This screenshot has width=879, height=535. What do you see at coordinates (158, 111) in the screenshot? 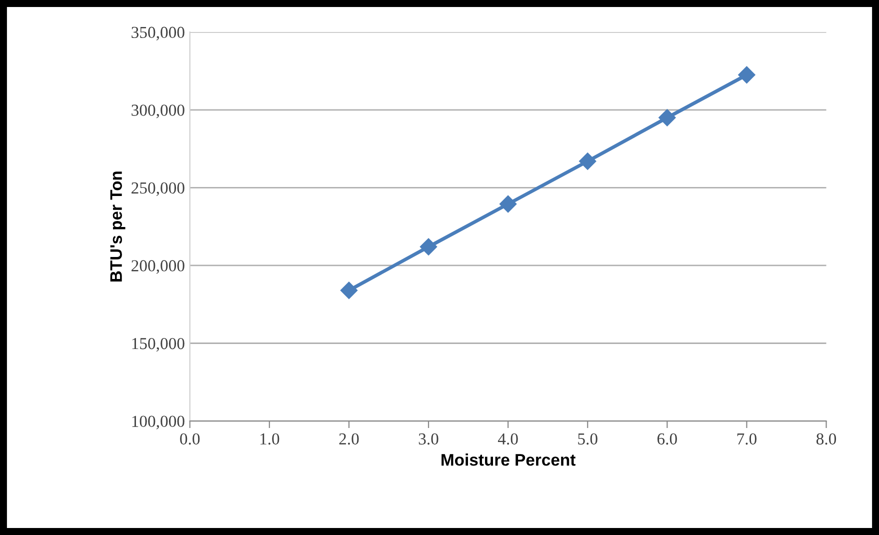
I see `y-tick-label: 300,000` at bounding box center [158, 111].